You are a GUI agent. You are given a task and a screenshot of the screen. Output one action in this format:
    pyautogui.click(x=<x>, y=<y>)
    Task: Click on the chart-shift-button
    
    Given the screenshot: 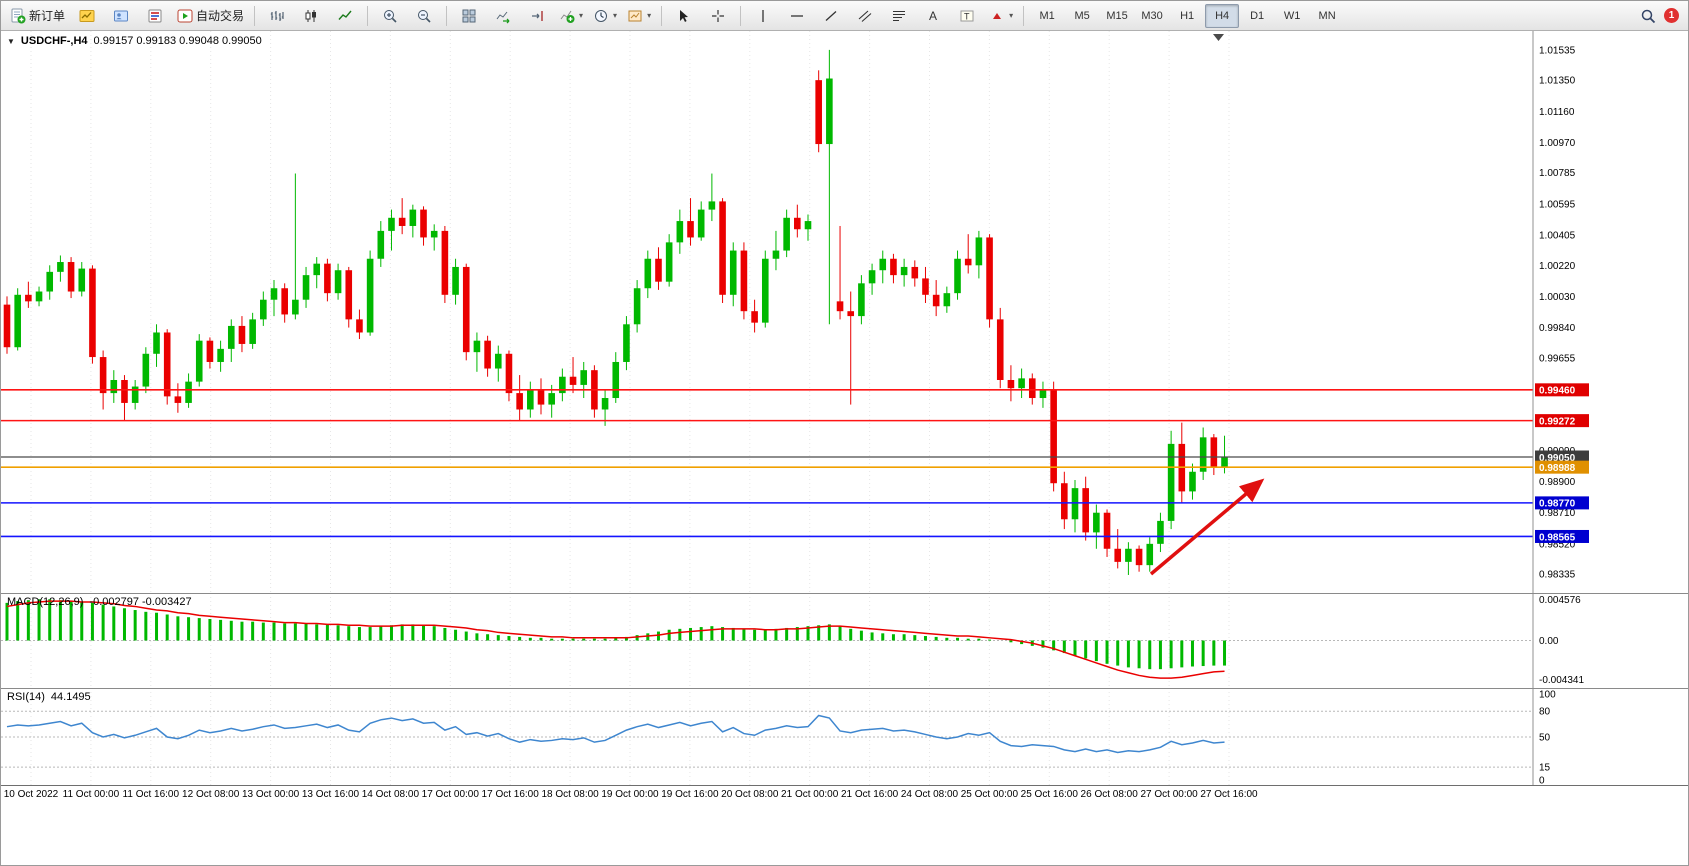 What is the action you would take?
    pyautogui.click(x=537, y=16)
    